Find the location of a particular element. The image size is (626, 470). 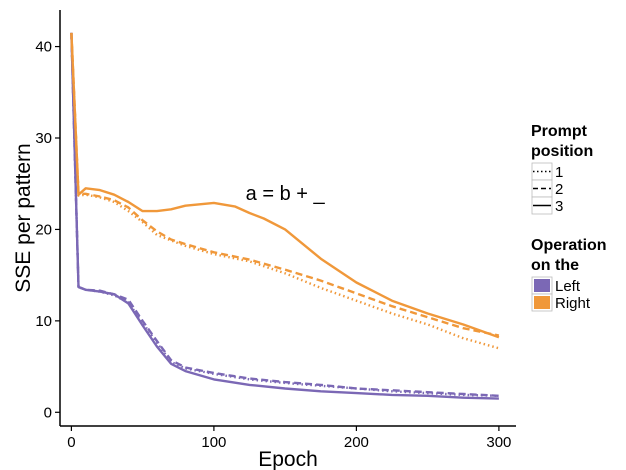

x-tick-label: 0 is located at coordinates (71, 442).